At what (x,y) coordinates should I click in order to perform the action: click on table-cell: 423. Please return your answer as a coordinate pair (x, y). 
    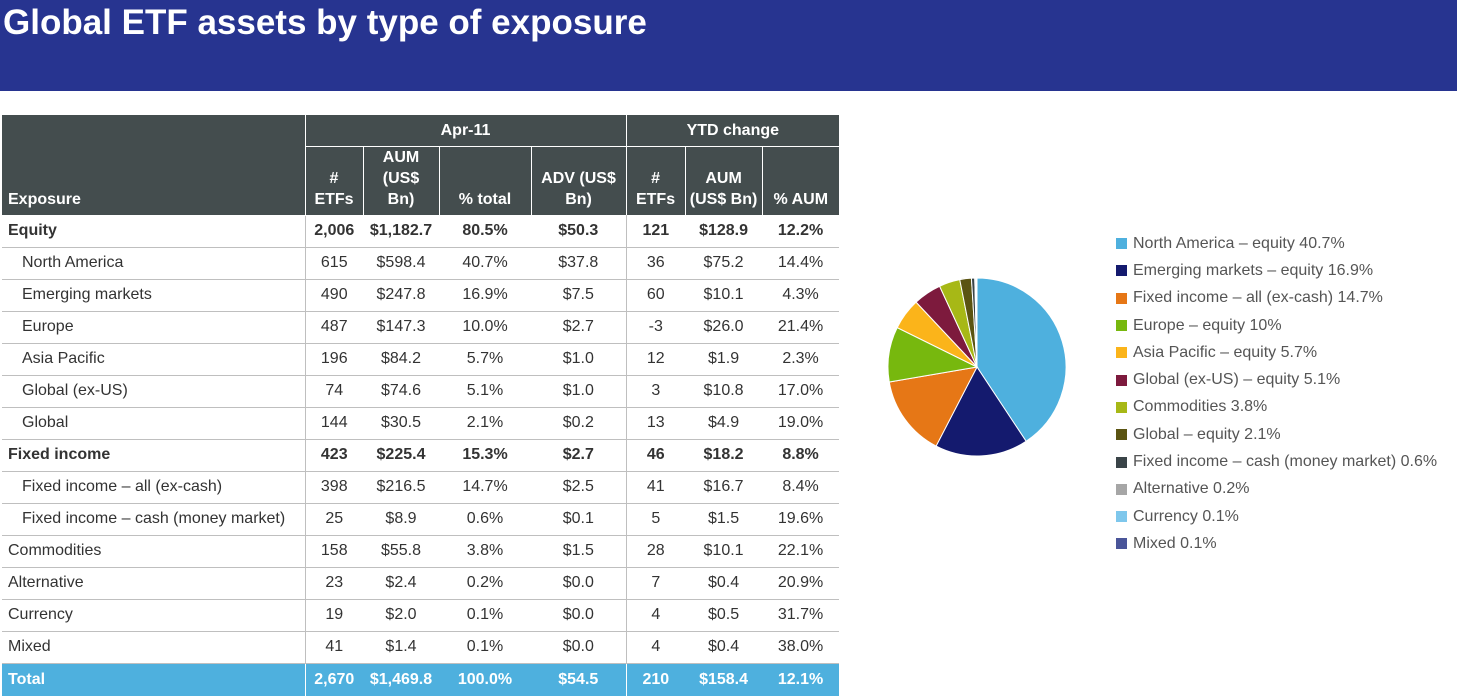
    Looking at the image, I should click on (334, 455).